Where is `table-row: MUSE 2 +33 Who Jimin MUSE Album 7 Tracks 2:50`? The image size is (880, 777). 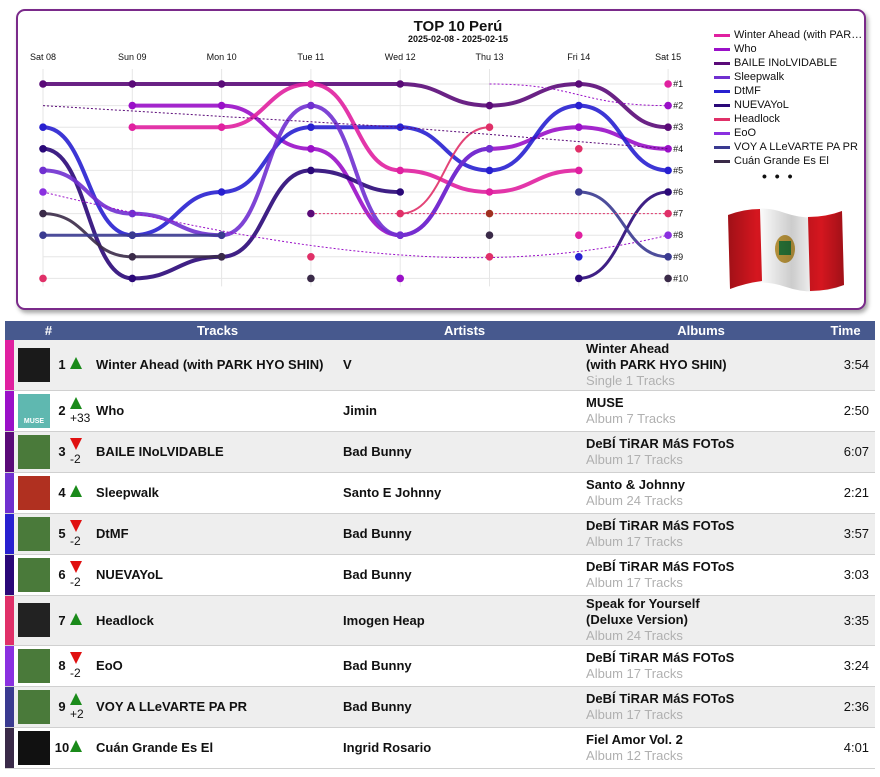 table-row: MUSE 2 +33 Who Jimin MUSE Album 7 Tracks 2:50 is located at coordinates (440, 411).